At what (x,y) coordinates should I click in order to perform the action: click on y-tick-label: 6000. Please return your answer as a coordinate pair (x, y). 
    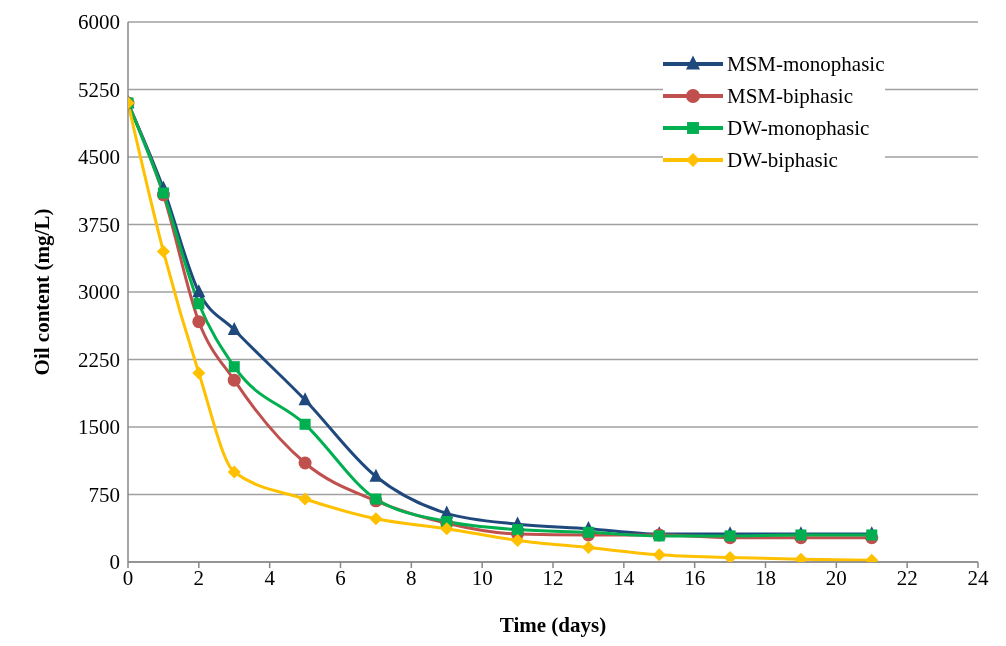
    Looking at the image, I should click on (99, 22).